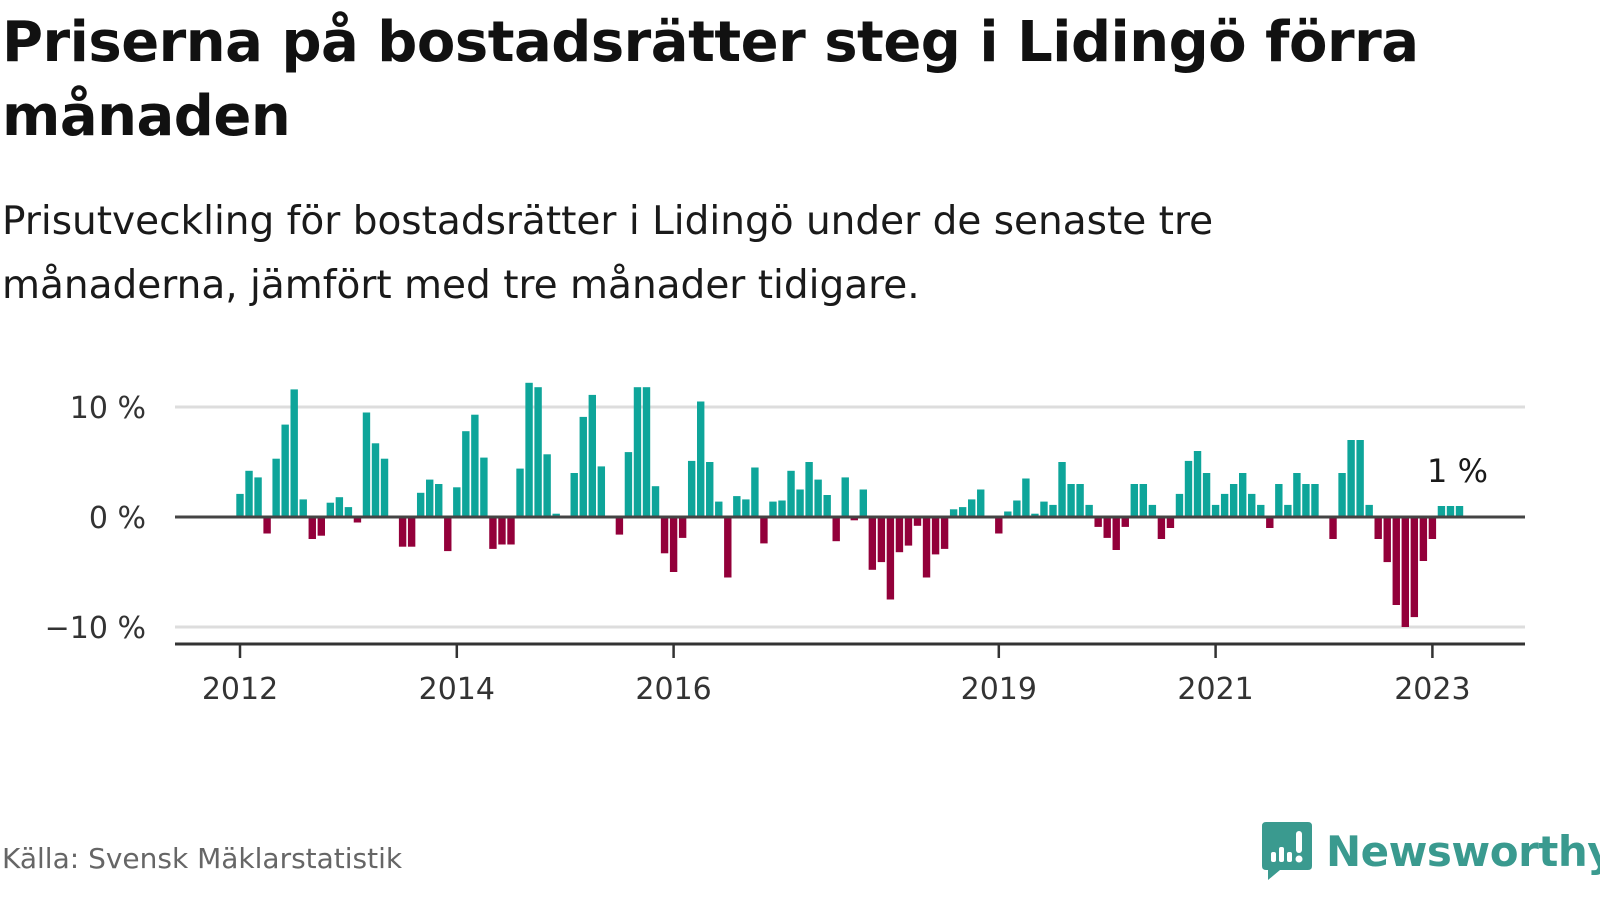 This screenshot has width=1600, height=900. Describe the element at coordinates (457, 689) in the screenshot. I see `x-tick-label: 2014` at that location.